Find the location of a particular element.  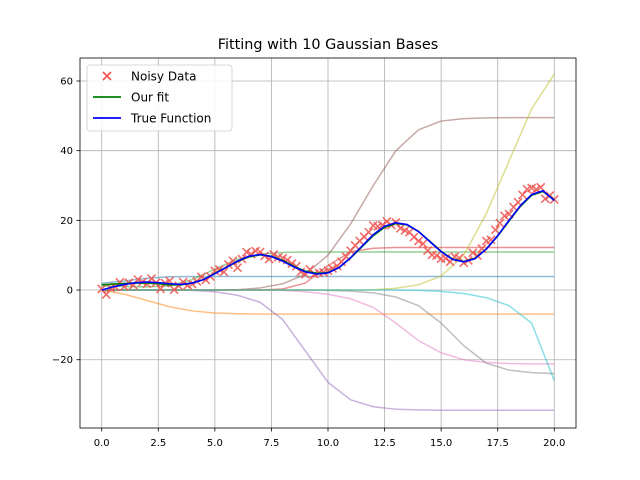

basis-1-line is located at coordinates (328, 279).